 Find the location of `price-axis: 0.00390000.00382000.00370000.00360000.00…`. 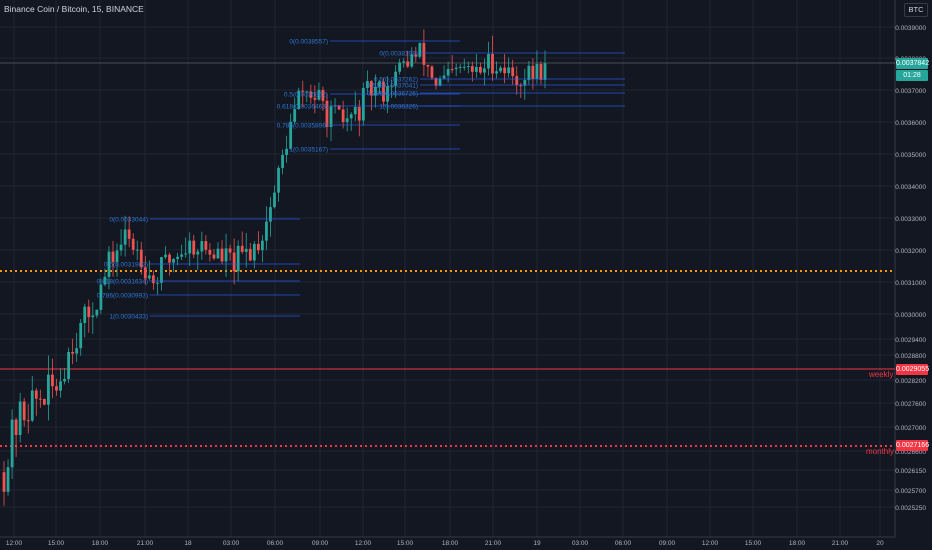

price-axis: 0.00390000.00382000.00370000.00360000.00… is located at coordinates (910, 268).